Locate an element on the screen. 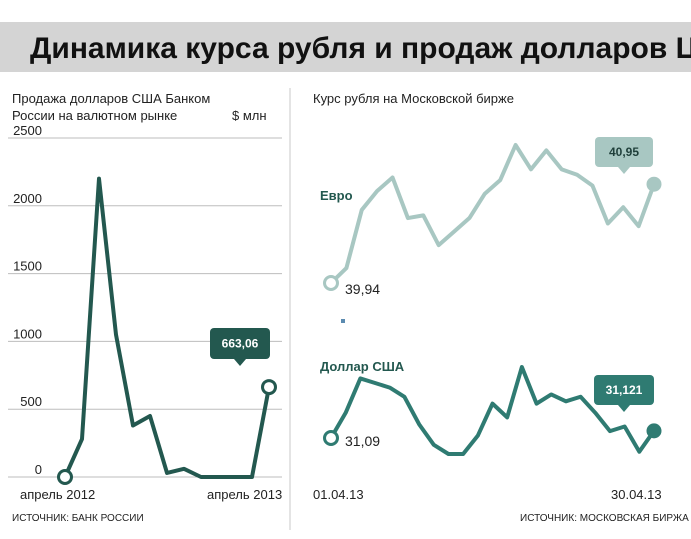 The image size is (691, 539). right-source: ИСТОЧНИК: МОСКОВСКАЯ БИРЖА is located at coordinates (604, 518).